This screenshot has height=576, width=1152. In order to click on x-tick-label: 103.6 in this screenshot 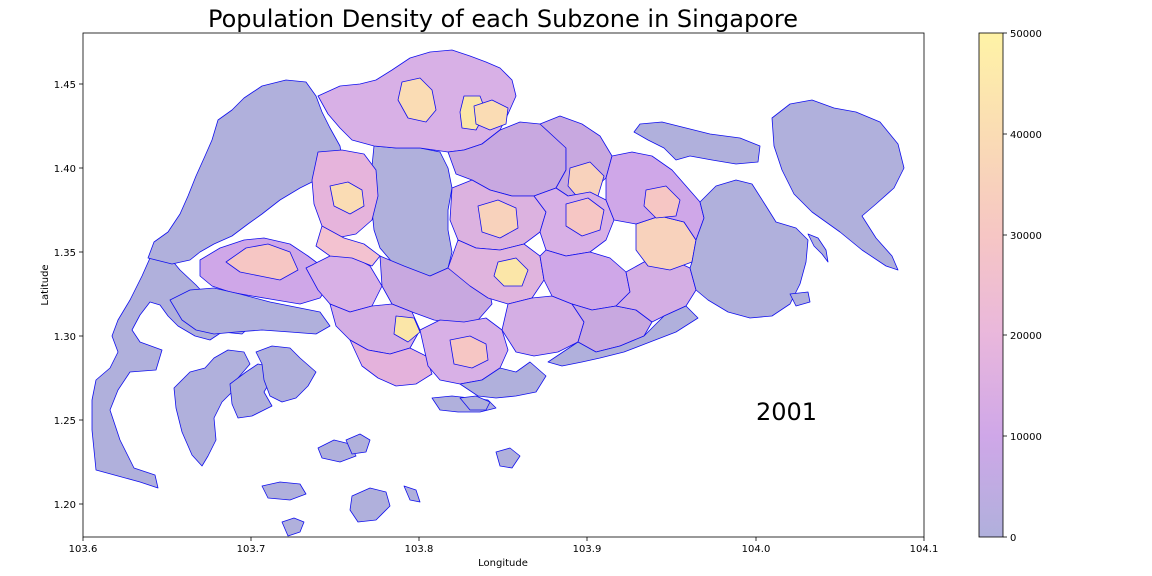, I will do `click(83, 549)`.